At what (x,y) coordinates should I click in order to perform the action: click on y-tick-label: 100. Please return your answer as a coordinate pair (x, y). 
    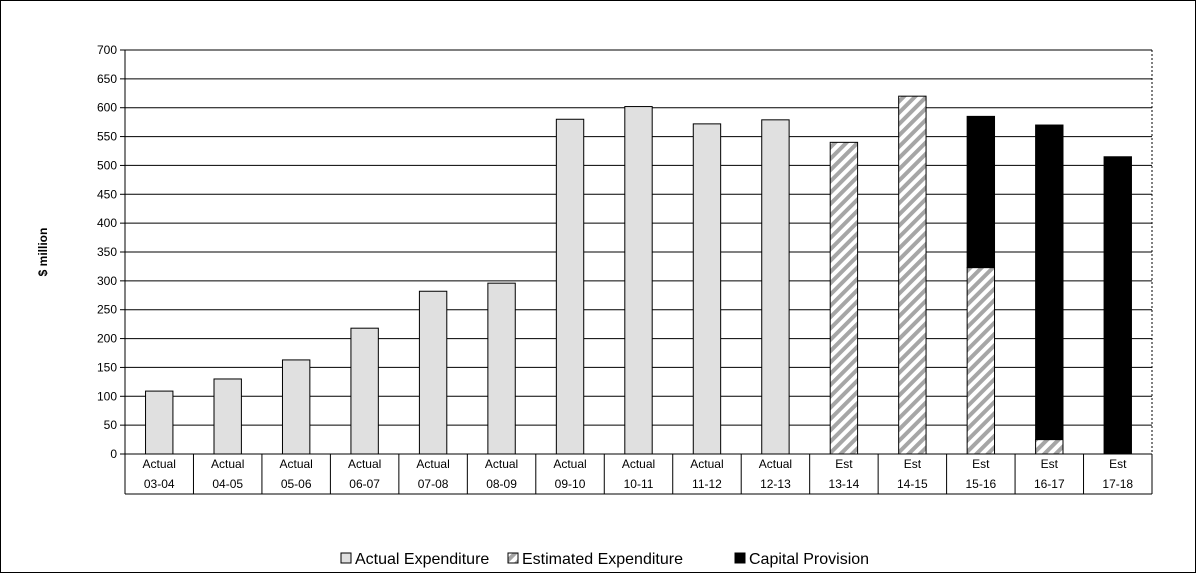
    Looking at the image, I should click on (107, 396).